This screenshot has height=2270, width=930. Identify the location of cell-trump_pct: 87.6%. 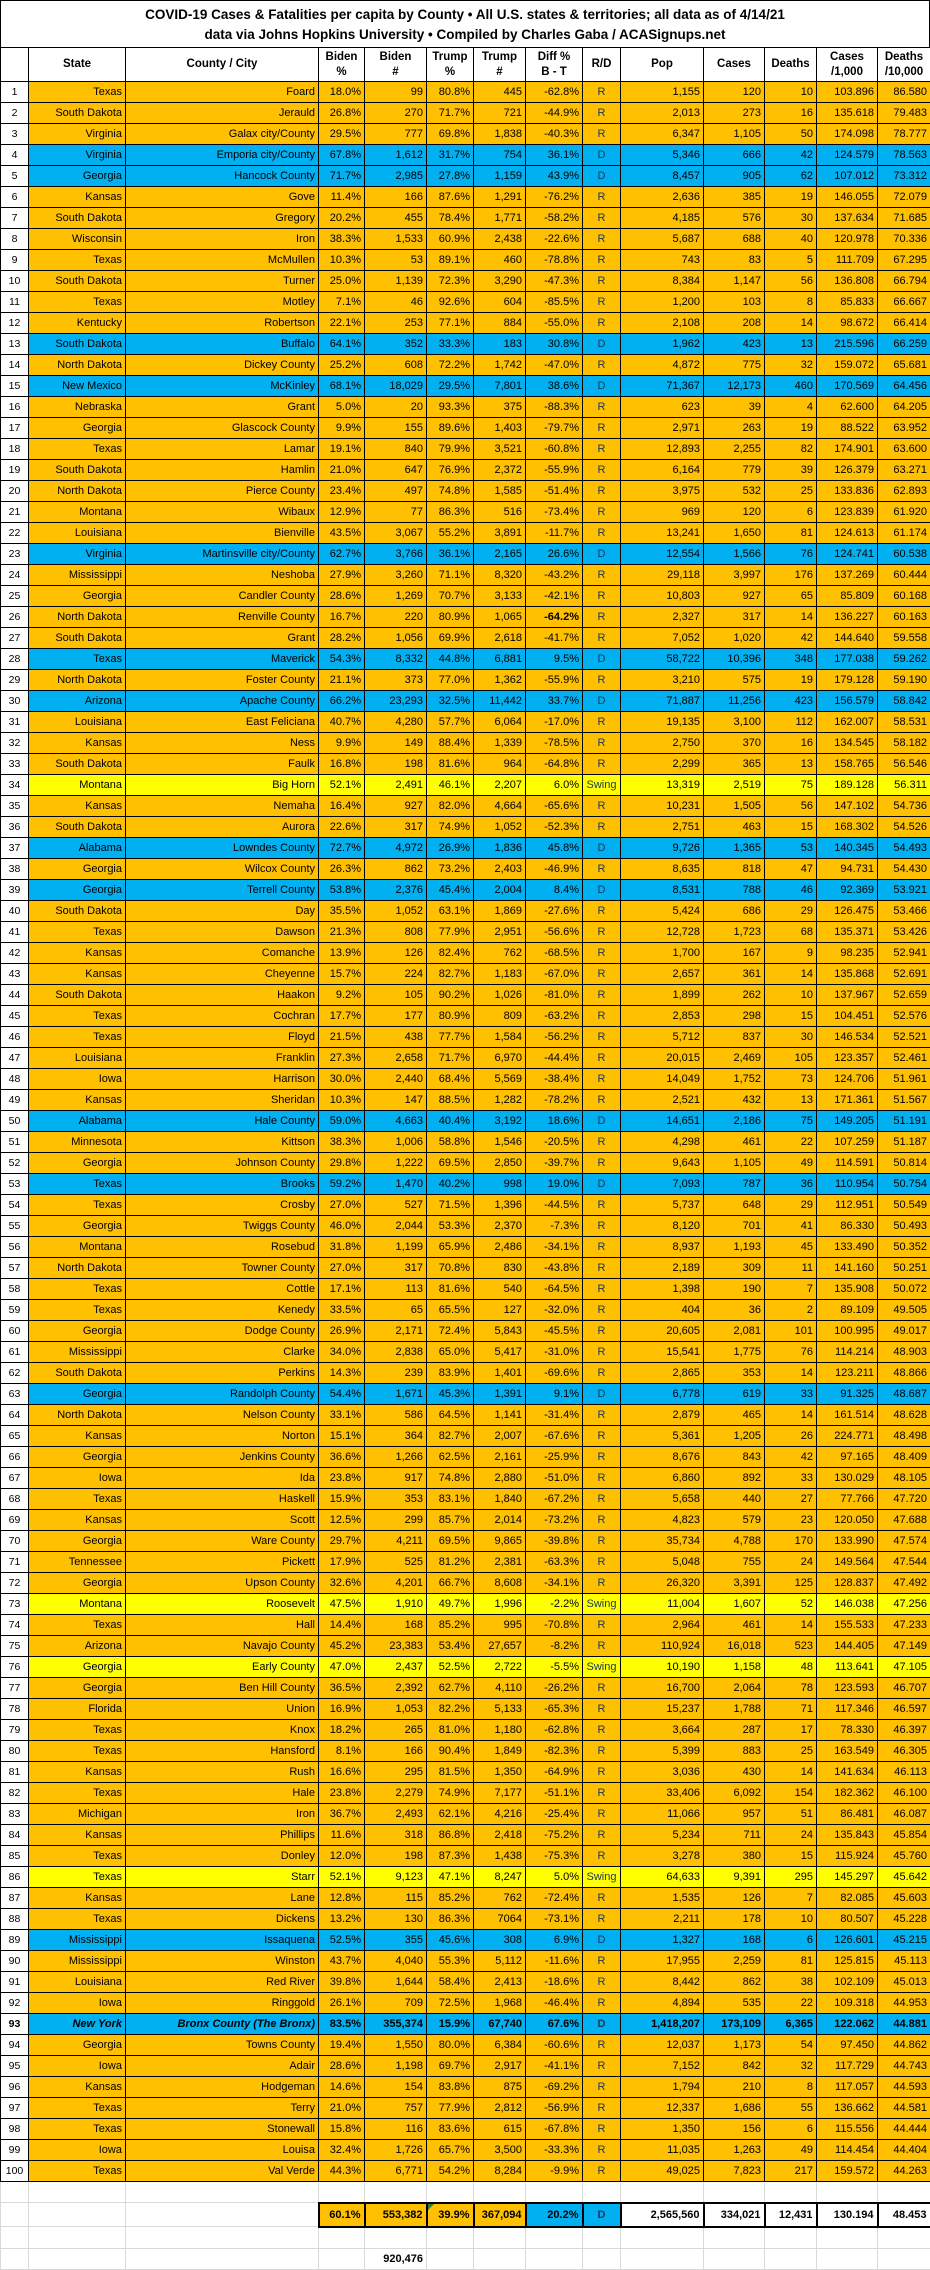
(450, 196).